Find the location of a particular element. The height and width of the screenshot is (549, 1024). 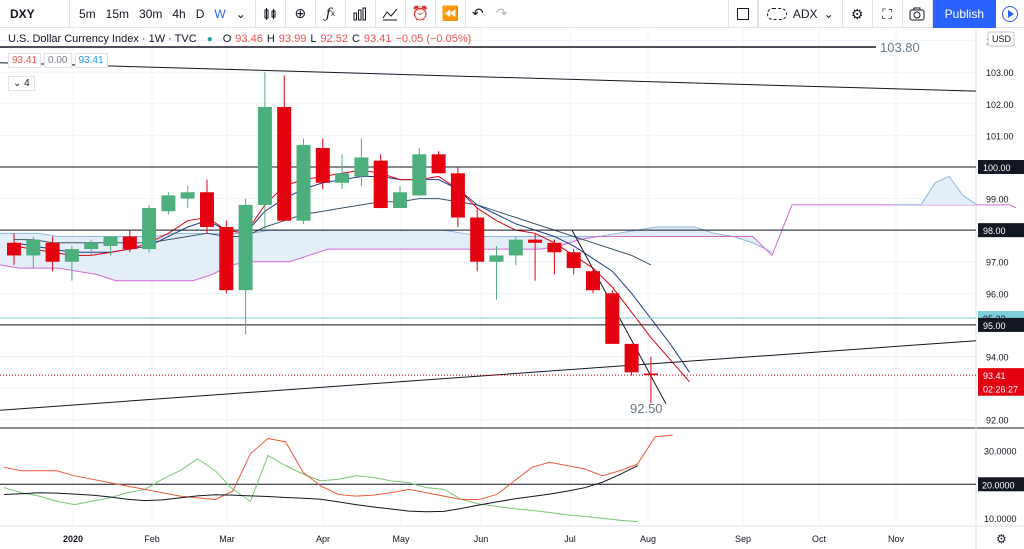

price-badge-label: 98.00 is located at coordinates (994, 231).